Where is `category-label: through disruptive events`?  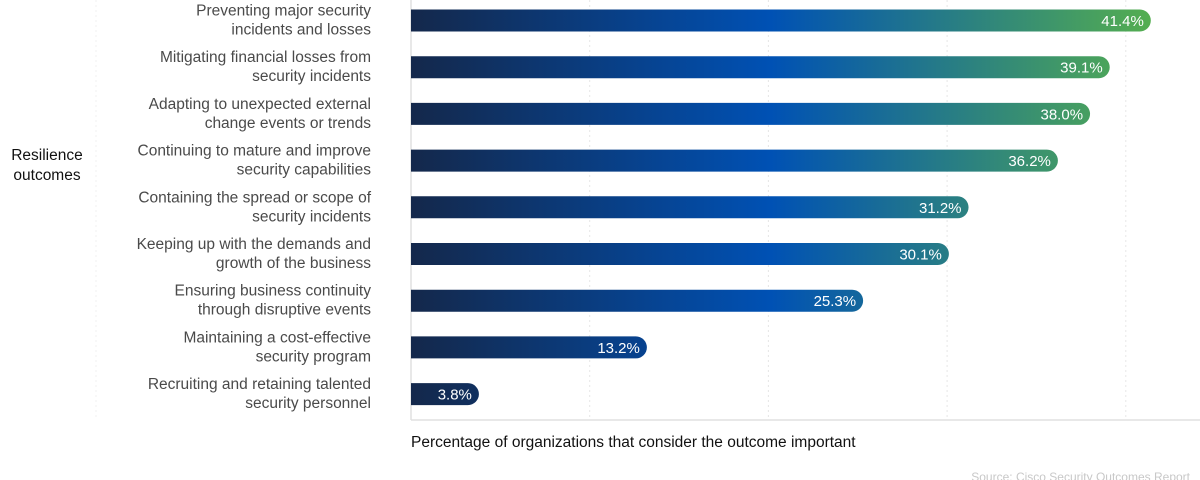
category-label: through disruptive events is located at coordinates (284, 310).